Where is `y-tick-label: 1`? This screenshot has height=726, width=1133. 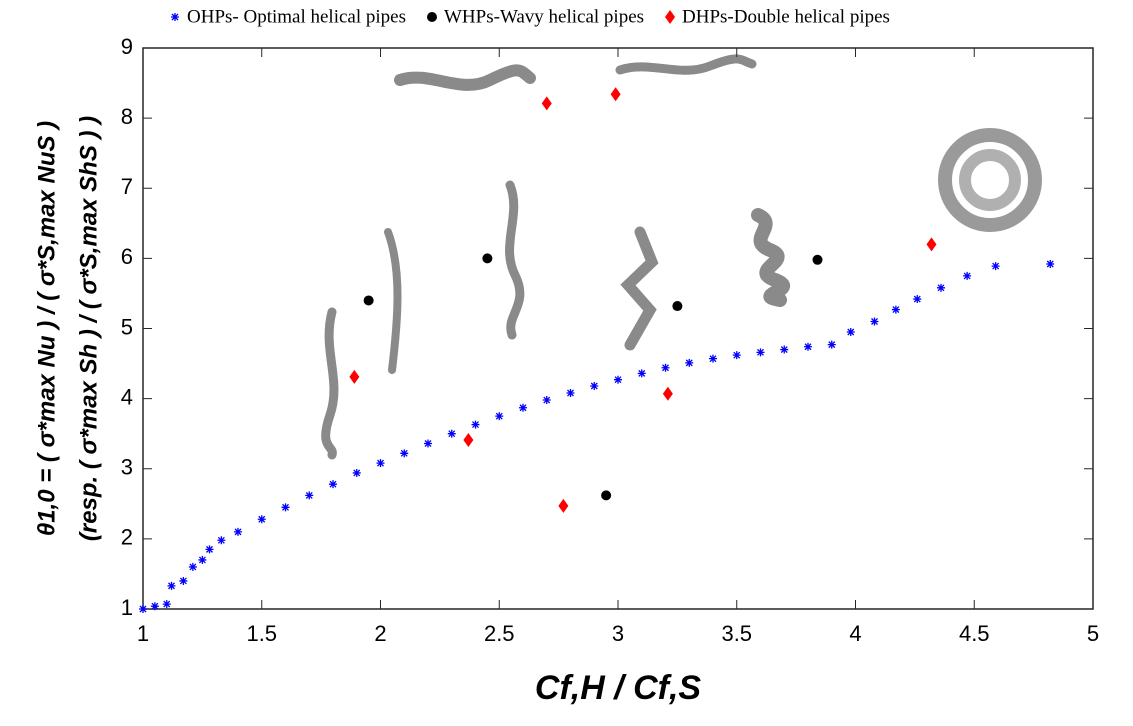
y-tick-label: 1 is located at coordinates (127, 607).